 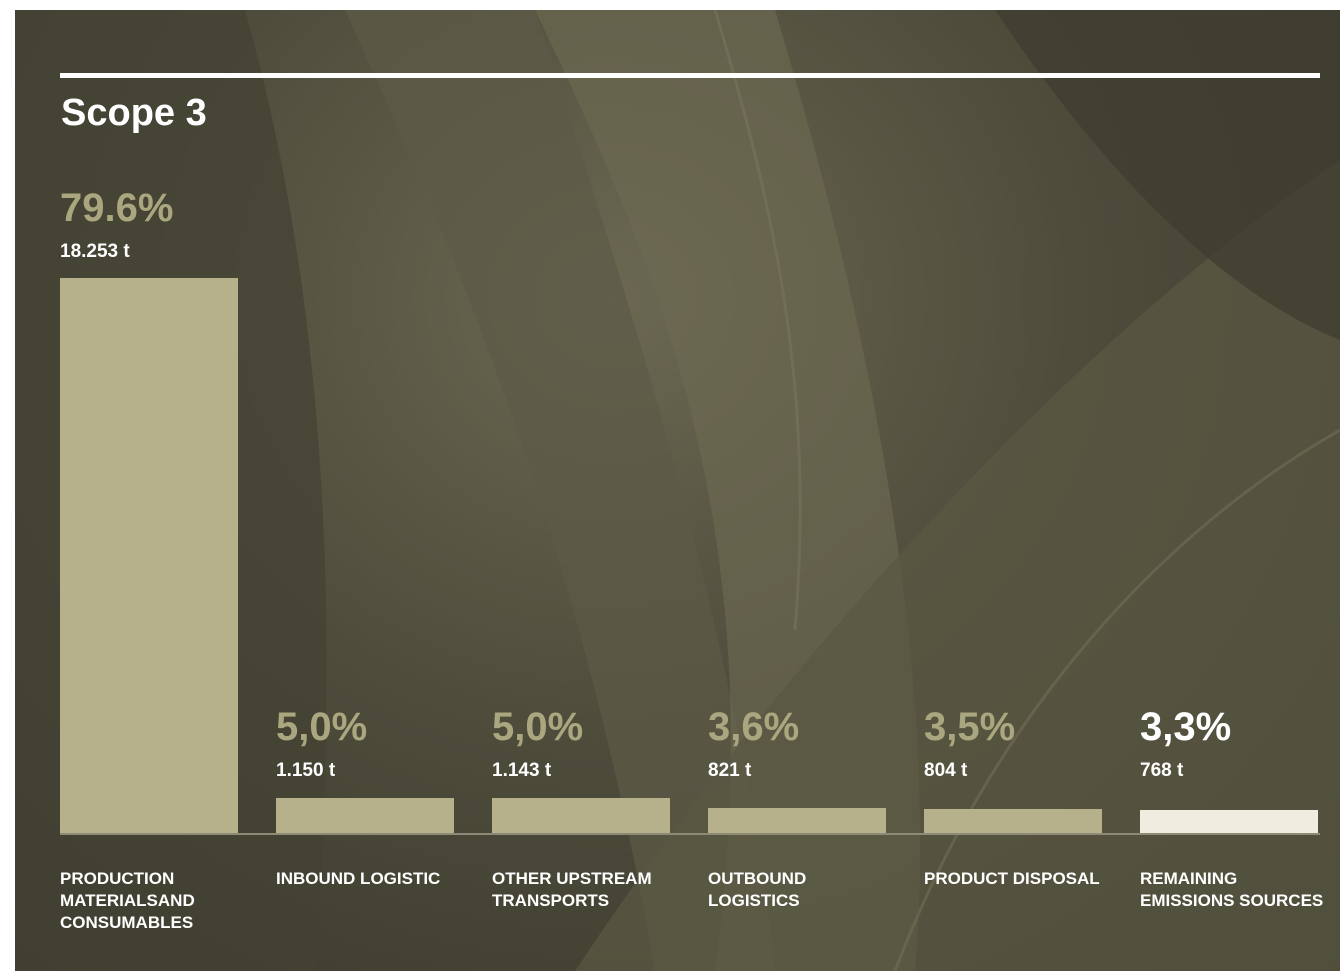 I want to click on category-label: OUTBOUND LOGISTICS, so click(x=757, y=889).